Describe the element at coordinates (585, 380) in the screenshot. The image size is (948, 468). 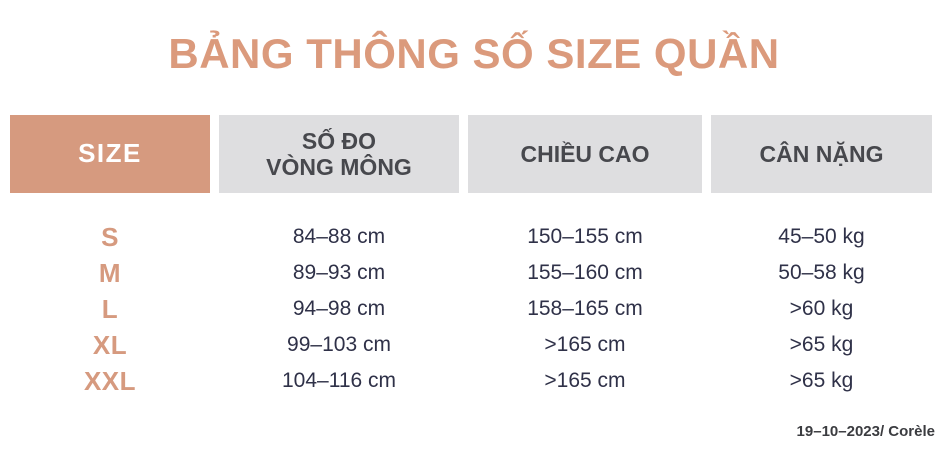
I see `row-xxl-height: >165 cm` at that location.